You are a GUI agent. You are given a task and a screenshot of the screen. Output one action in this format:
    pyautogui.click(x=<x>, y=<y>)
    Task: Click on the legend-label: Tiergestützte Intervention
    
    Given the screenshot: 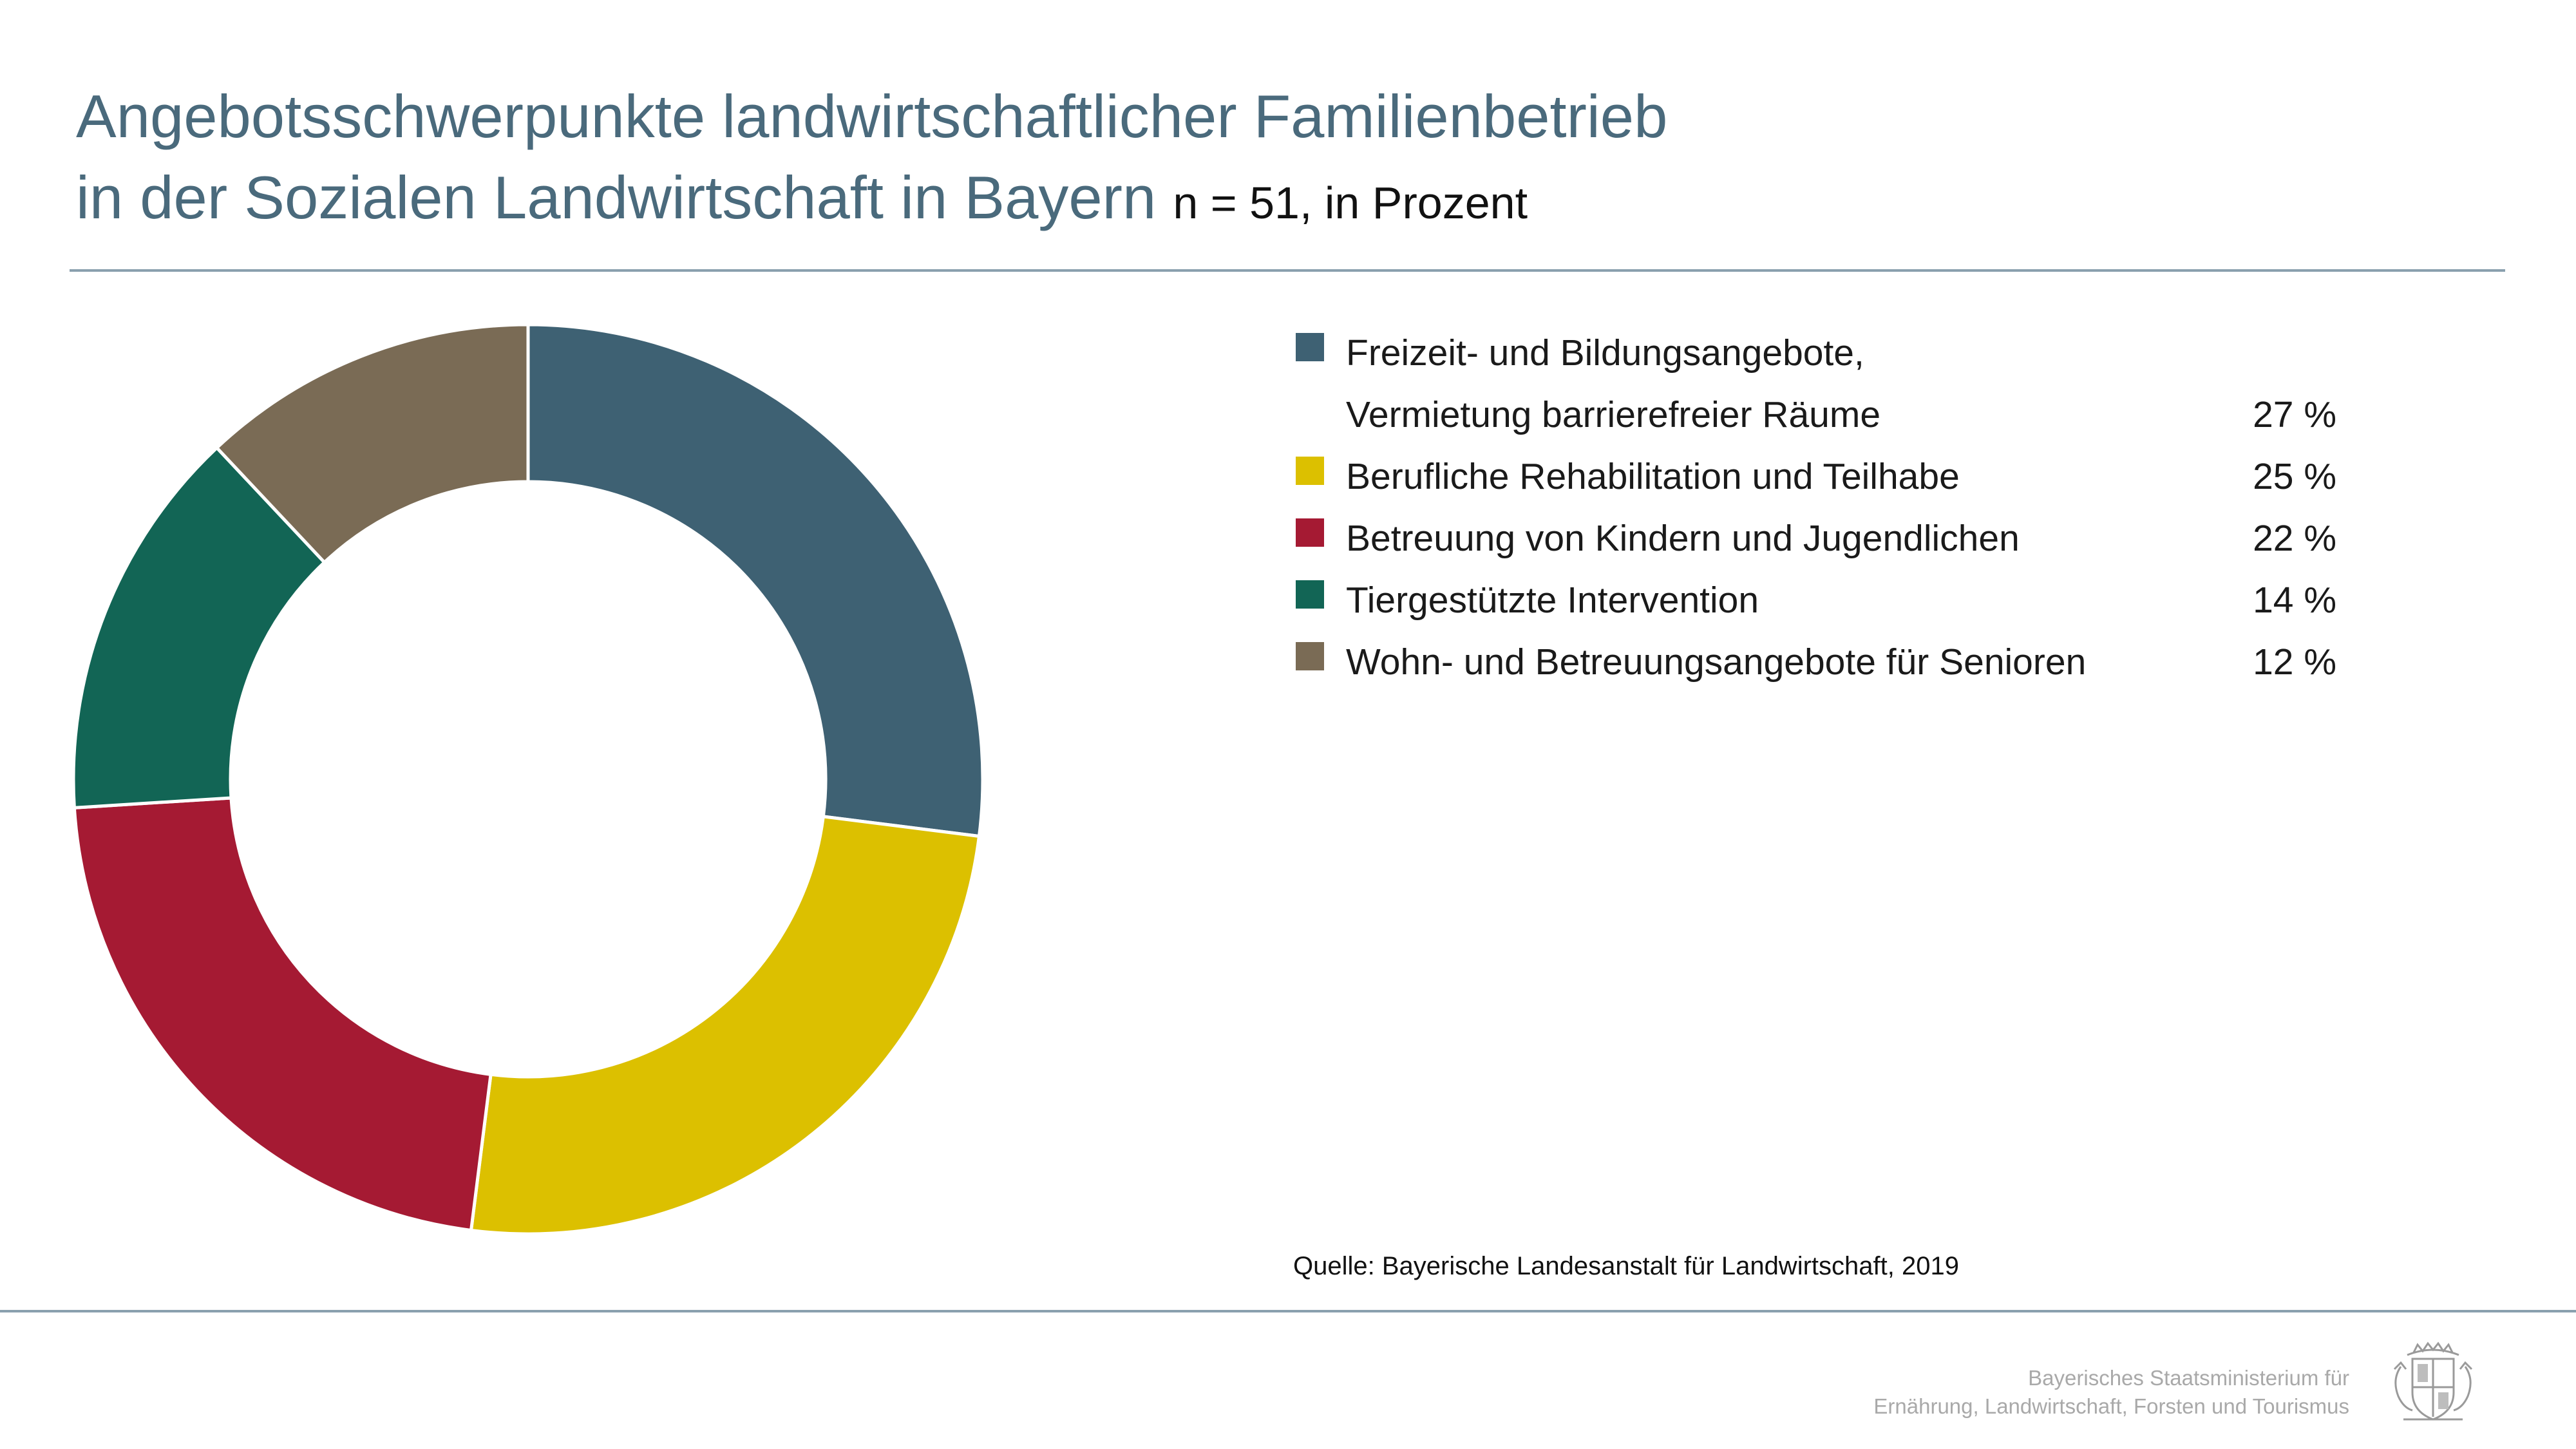 What is the action you would take?
    pyautogui.click(x=1552, y=601)
    